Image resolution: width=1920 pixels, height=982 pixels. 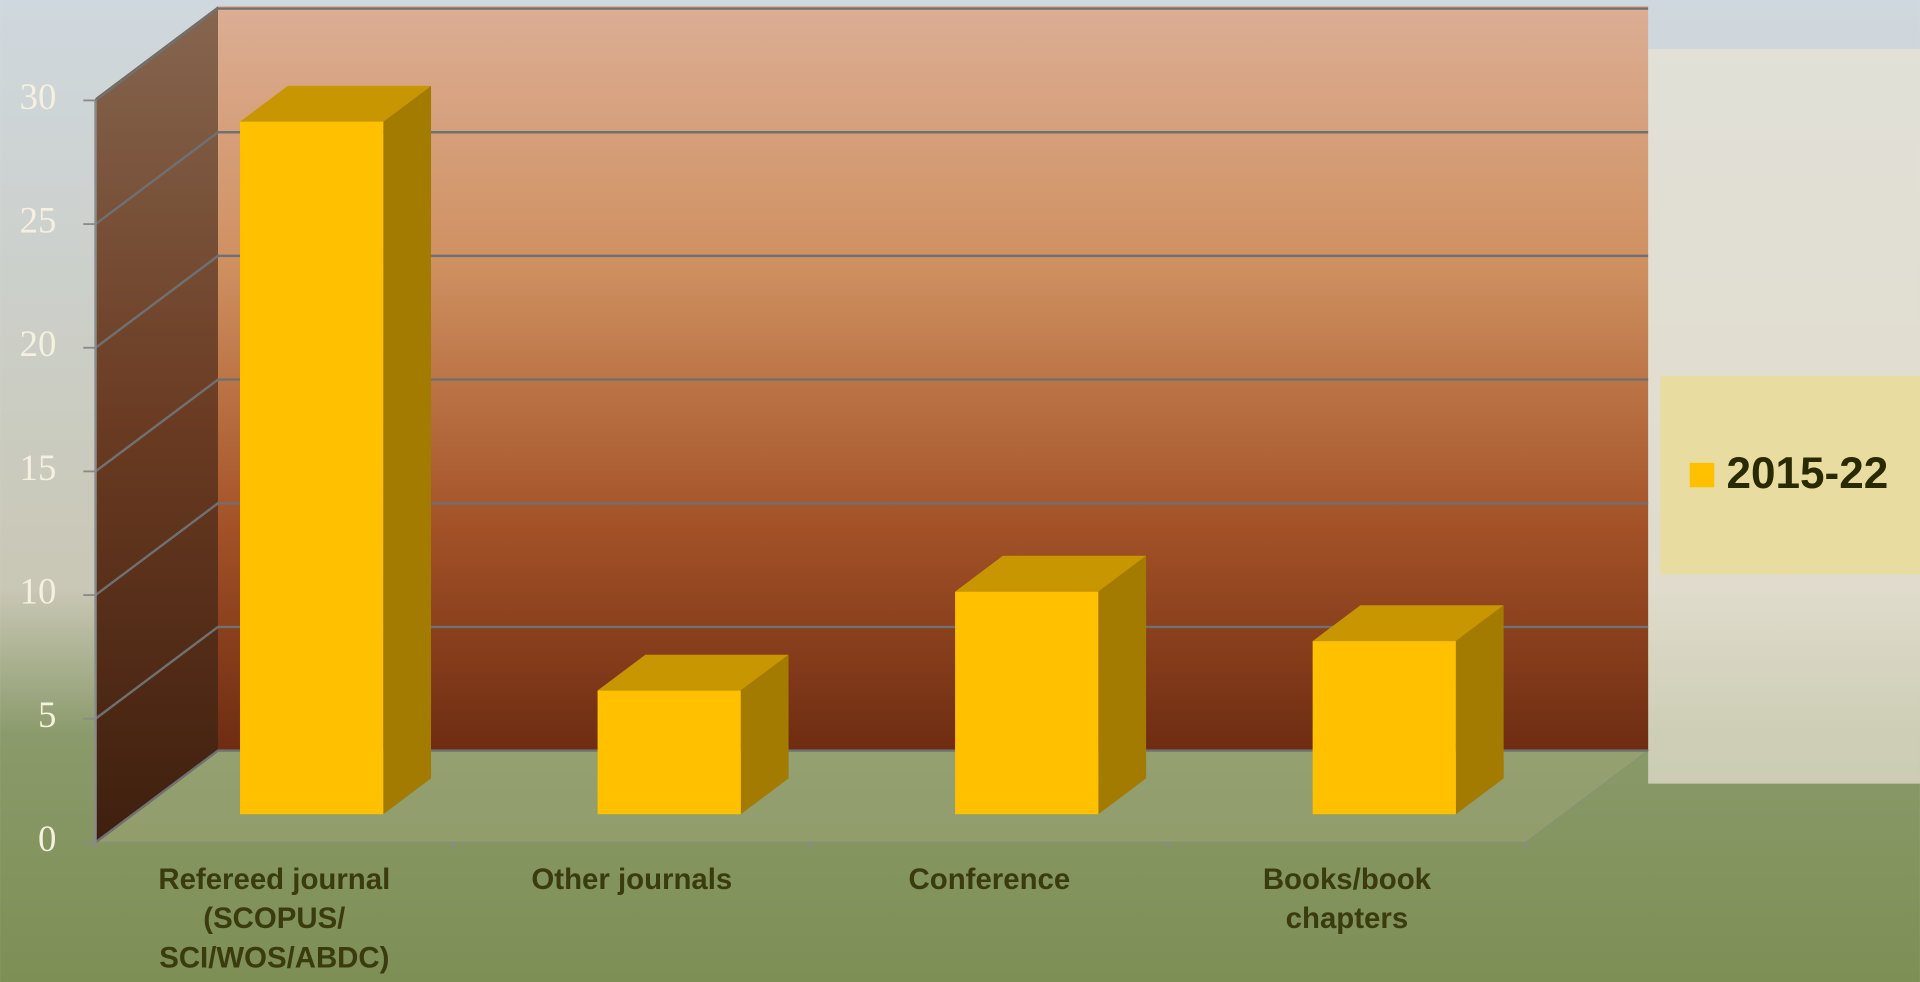 I want to click on x-tick-label: Conference, so click(x=989, y=880).